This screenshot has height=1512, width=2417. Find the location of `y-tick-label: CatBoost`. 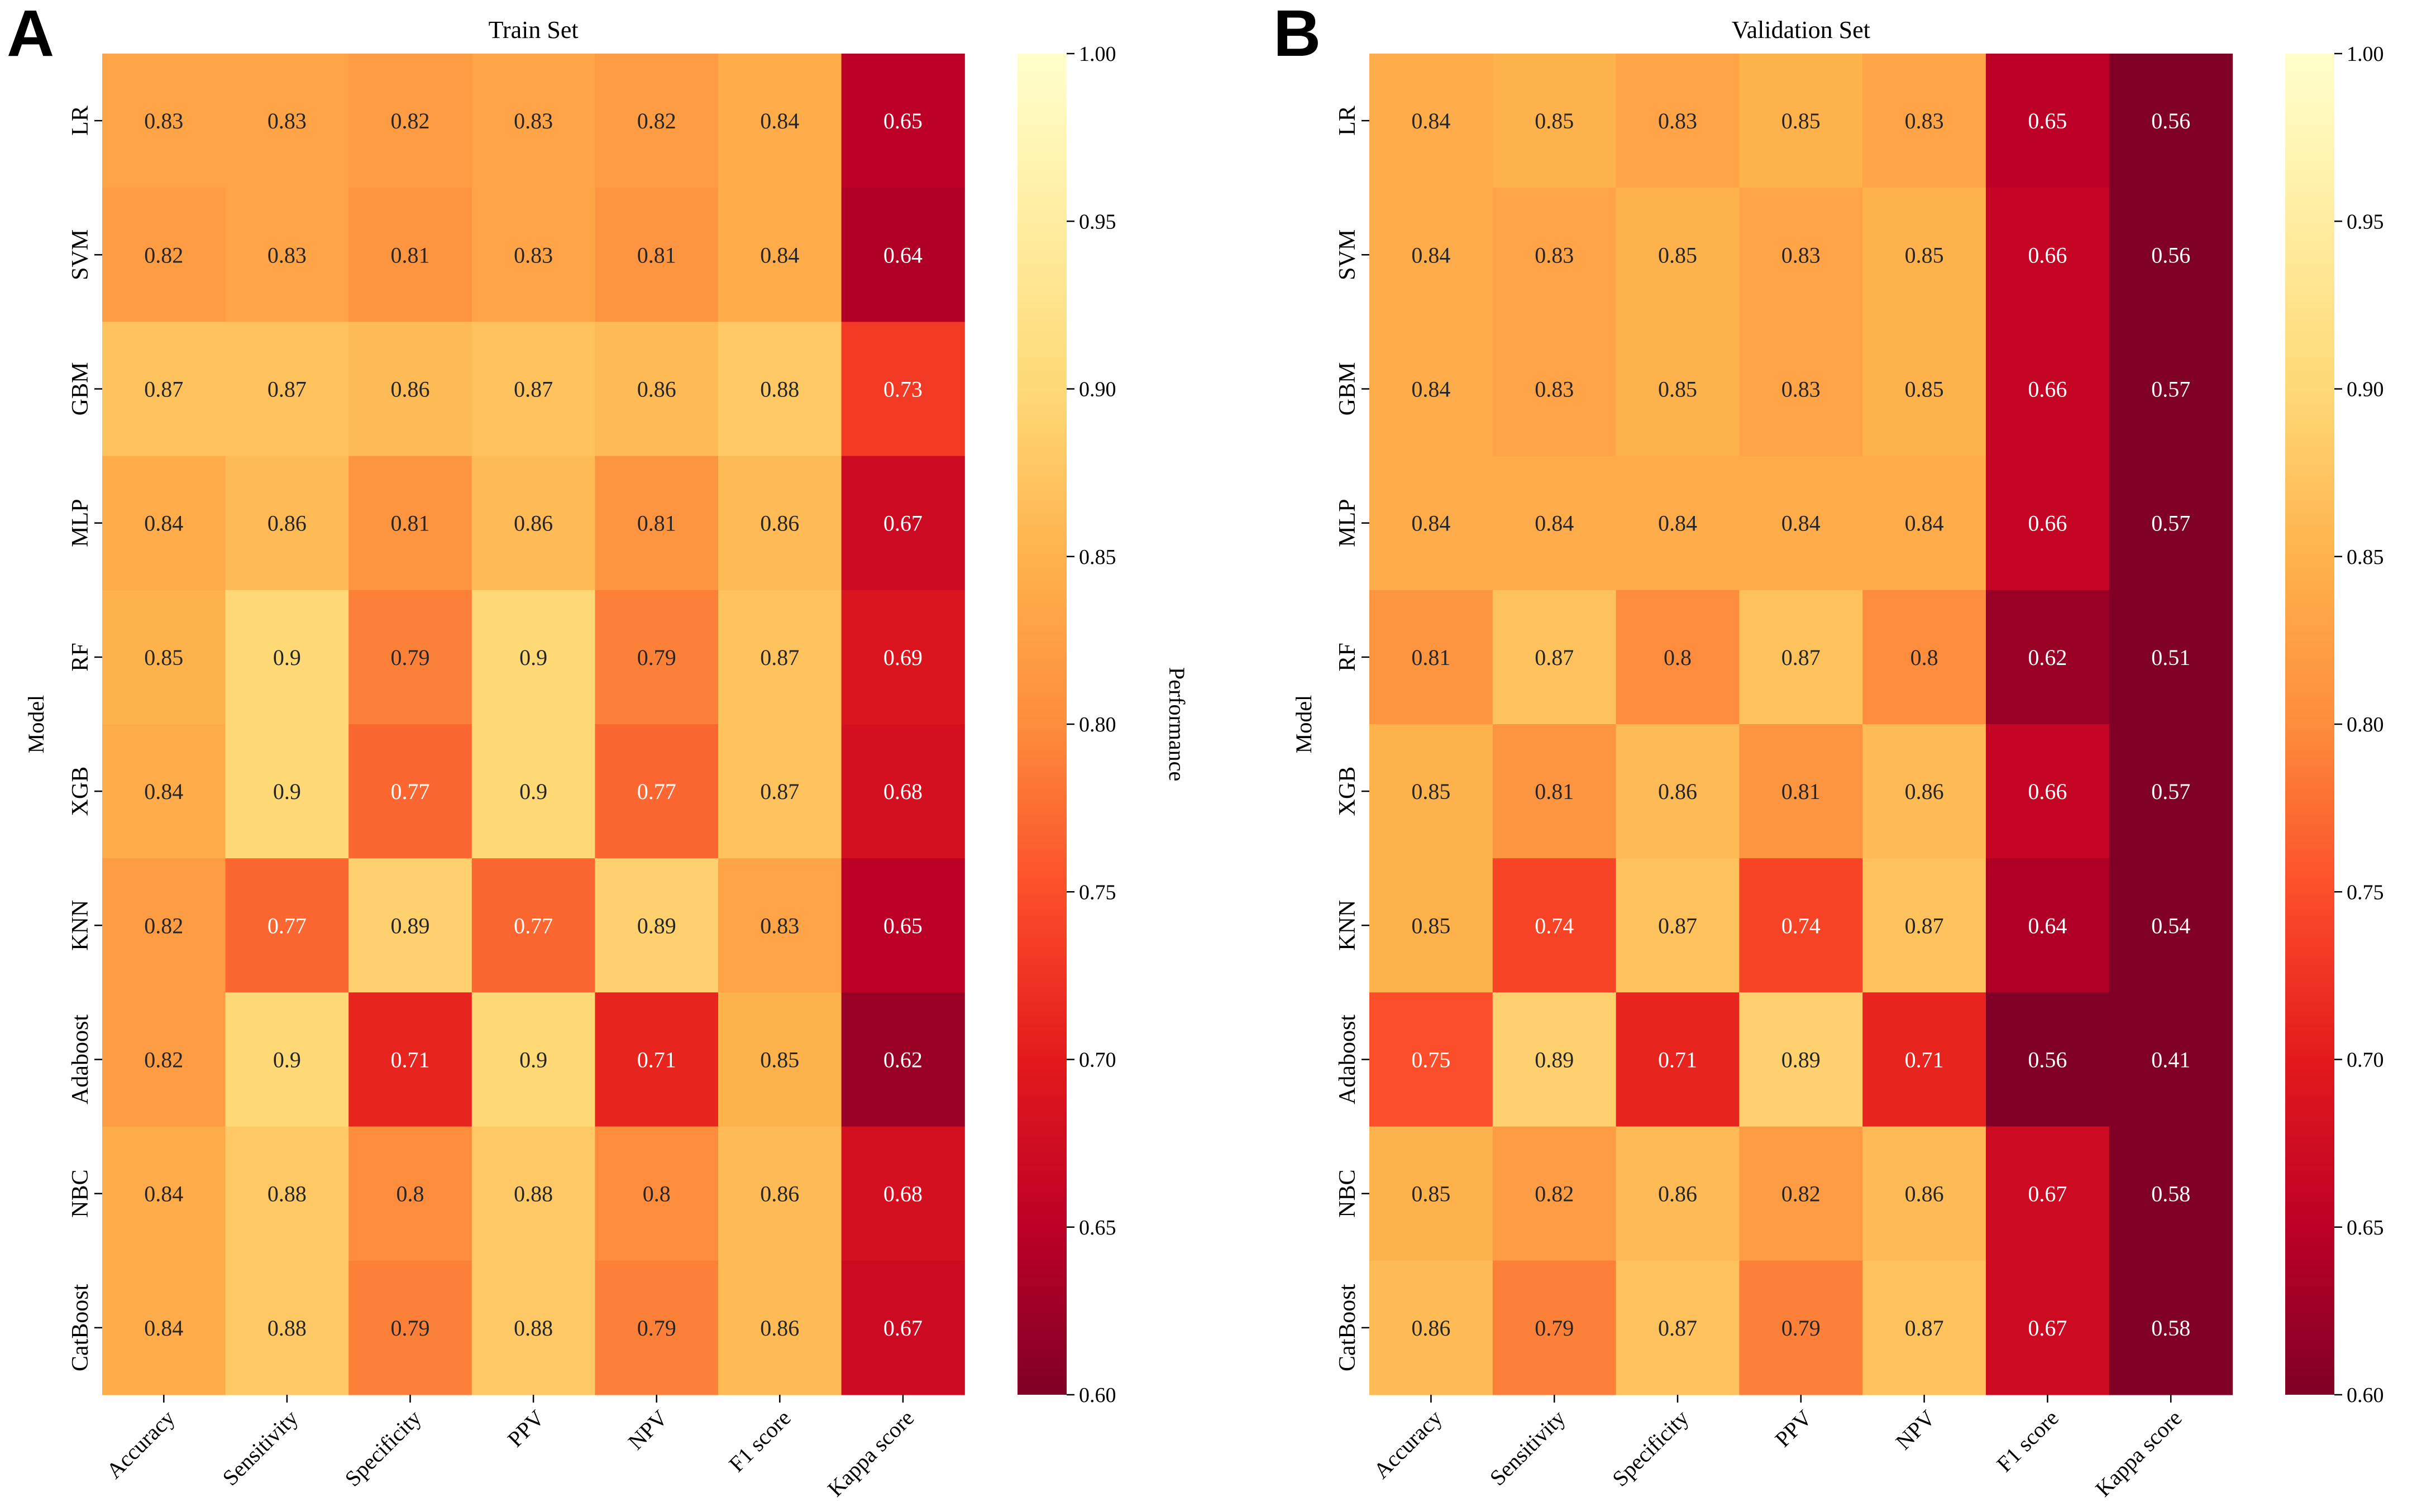

y-tick-label: CatBoost is located at coordinates (1348, 1327).